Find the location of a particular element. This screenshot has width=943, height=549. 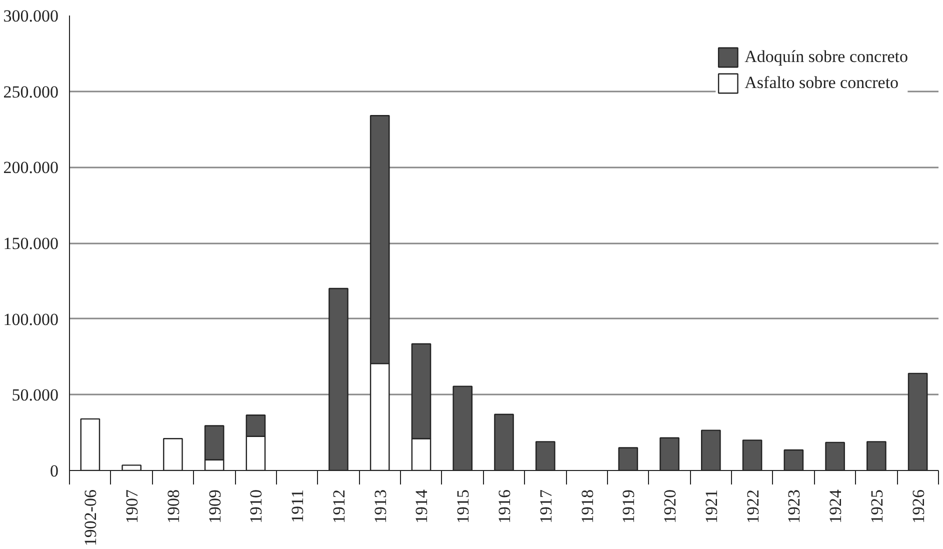

x-tick-label: 1916 is located at coordinates (504, 507).